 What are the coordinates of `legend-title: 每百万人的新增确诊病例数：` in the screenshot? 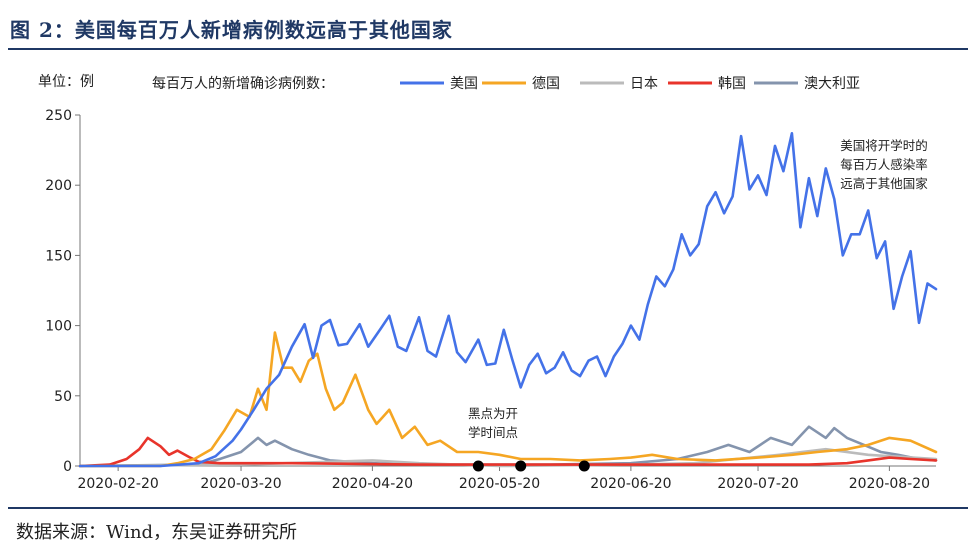 It's located at (243, 84).